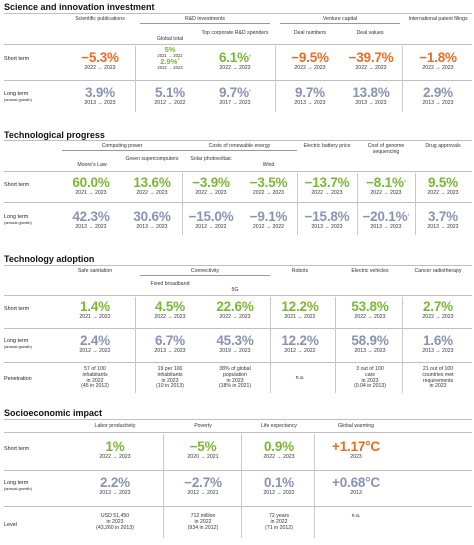 The width and height of the screenshot is (474, 545). Describe the element at coordinates (235, 290) in the screenshot. I see `header-5g: 5G` at that location.